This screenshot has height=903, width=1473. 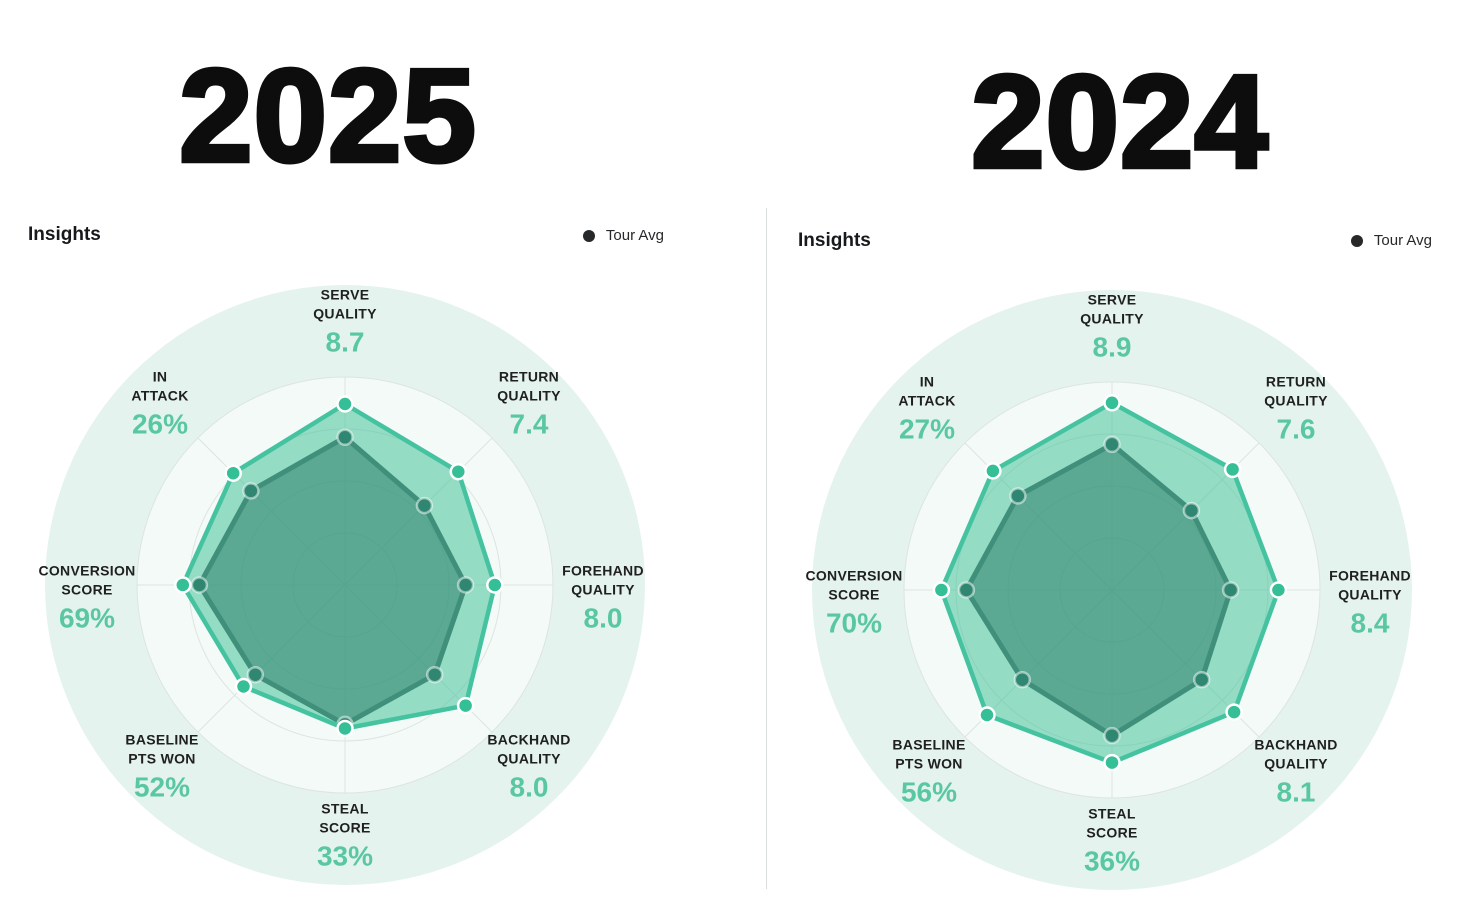 What do you see at coordinates (1119, 121) in the screenshot?
I see `year-title-2024: 2024` at bounding box center [1119, 121].